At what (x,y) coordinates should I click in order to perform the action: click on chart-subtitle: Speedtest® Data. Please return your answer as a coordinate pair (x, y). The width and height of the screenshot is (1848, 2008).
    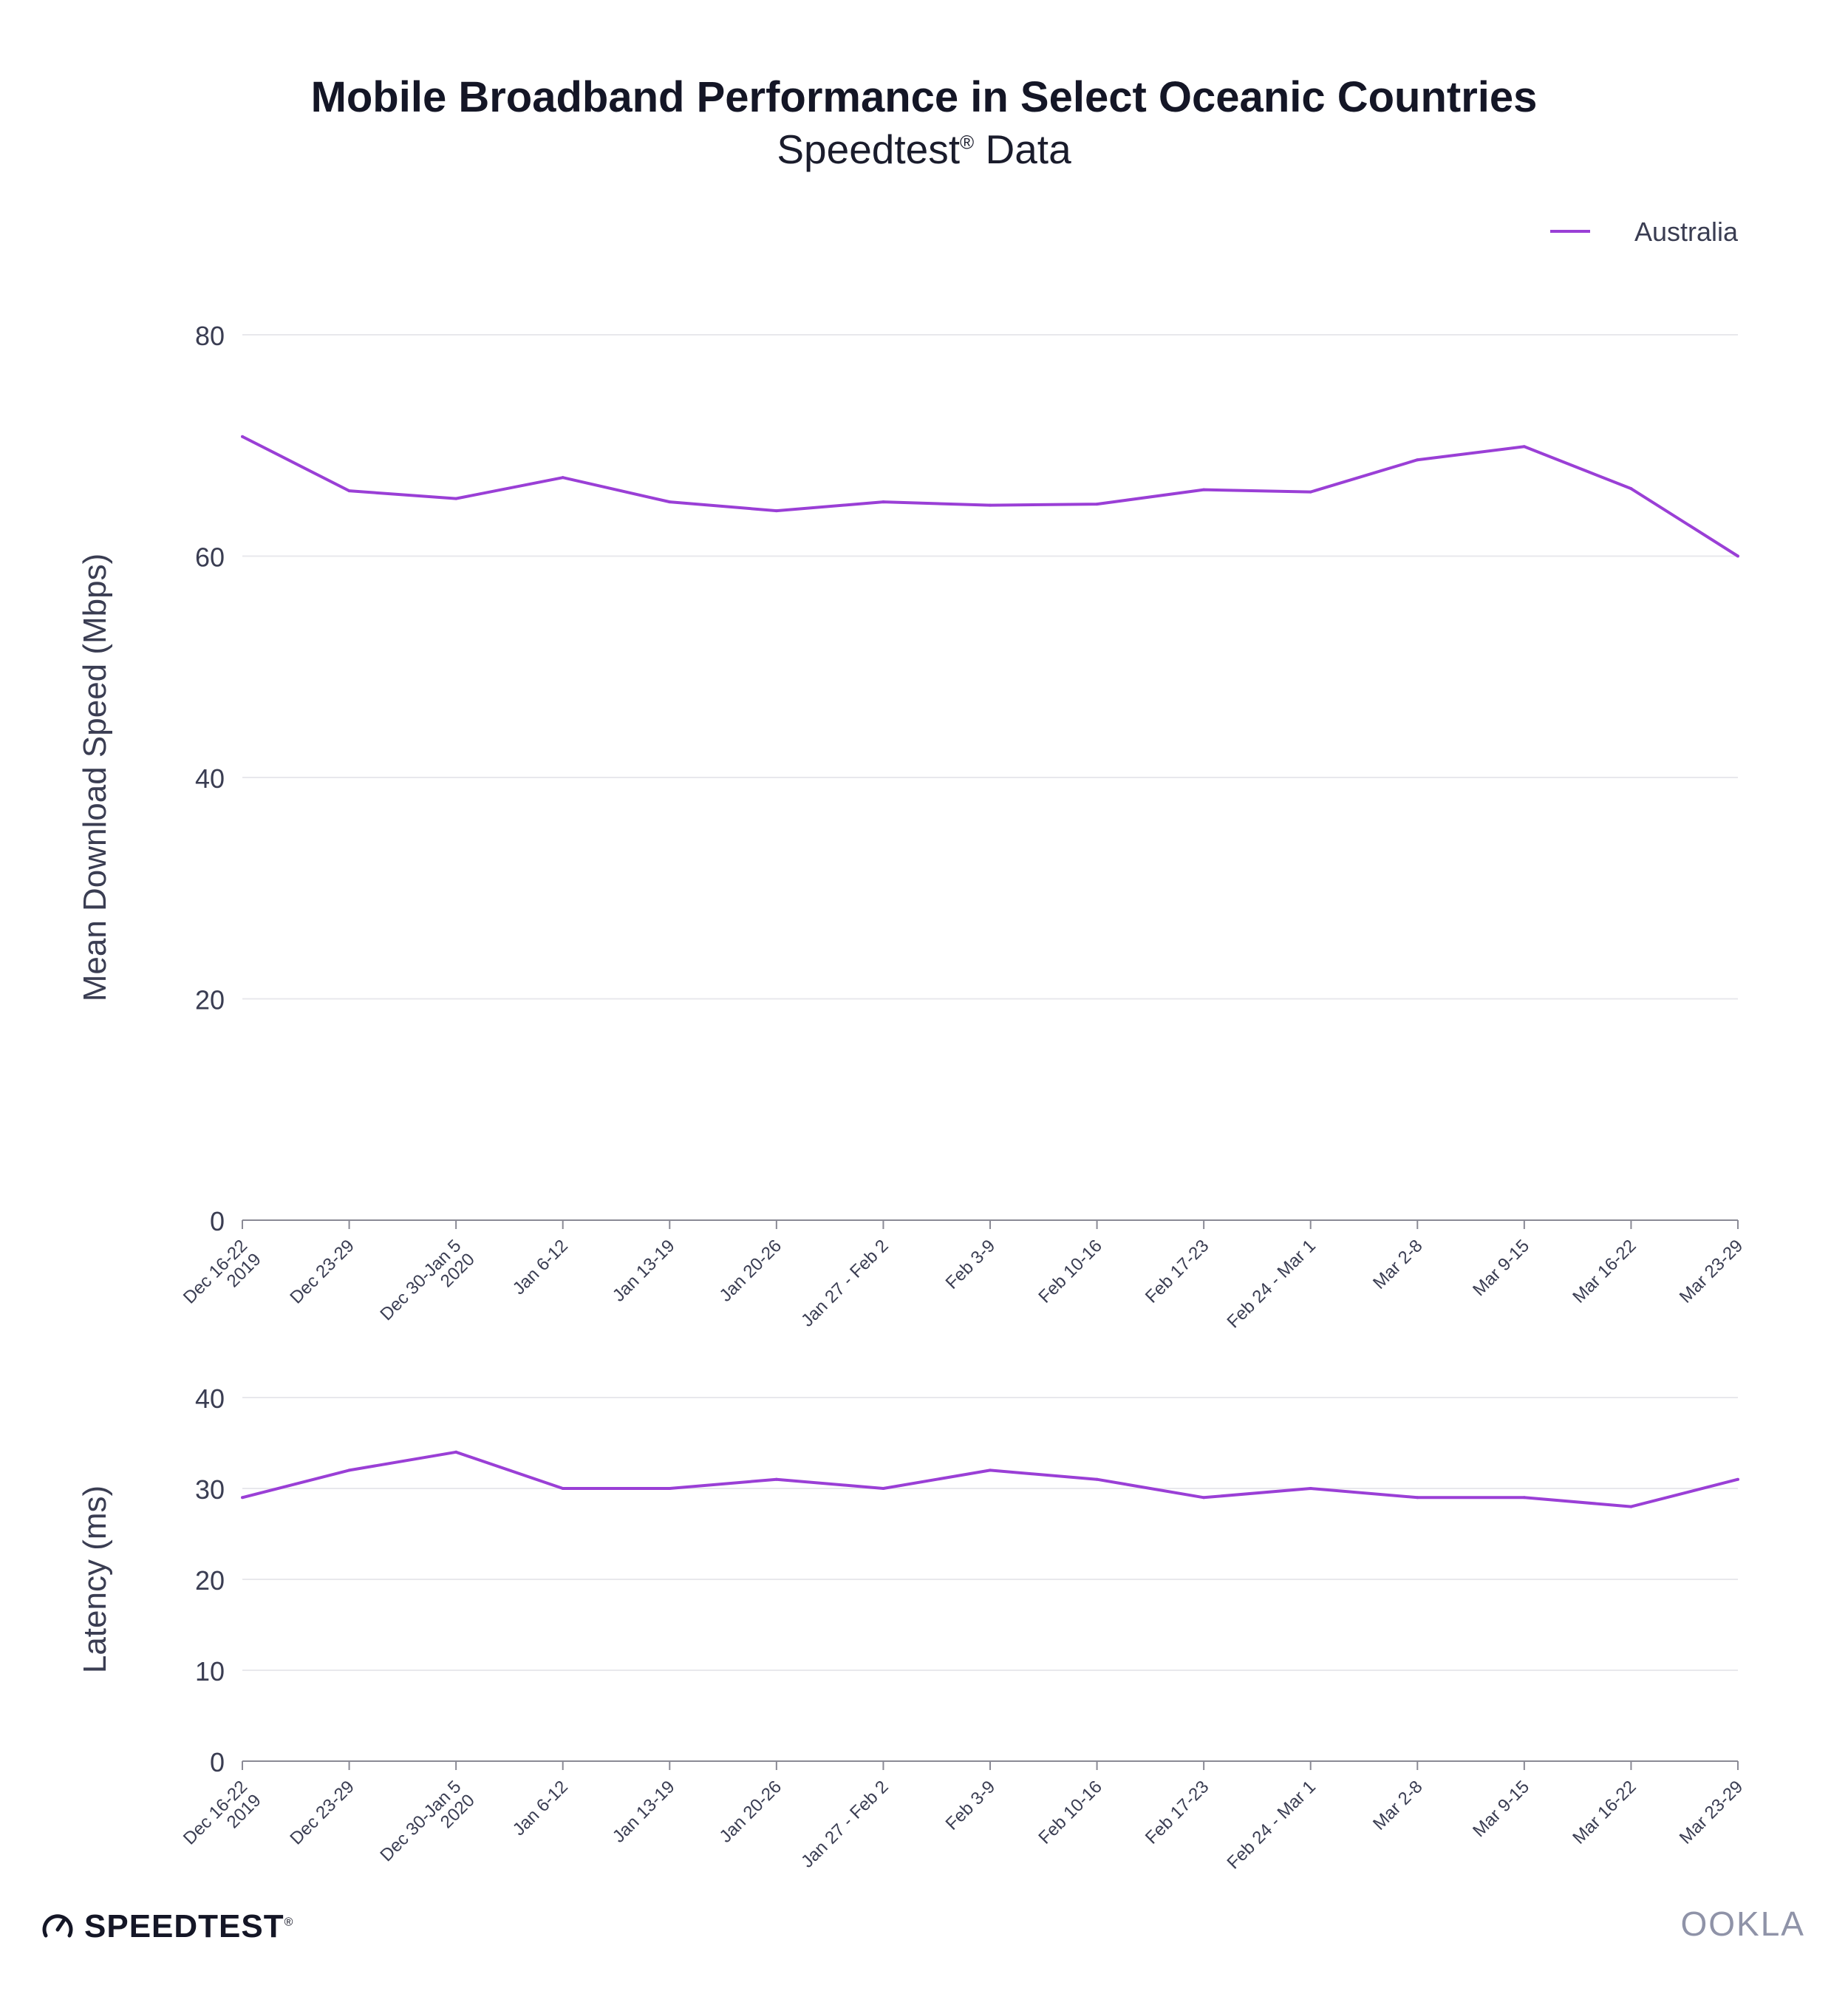
    Looking at the image, I should click on (924, 149).